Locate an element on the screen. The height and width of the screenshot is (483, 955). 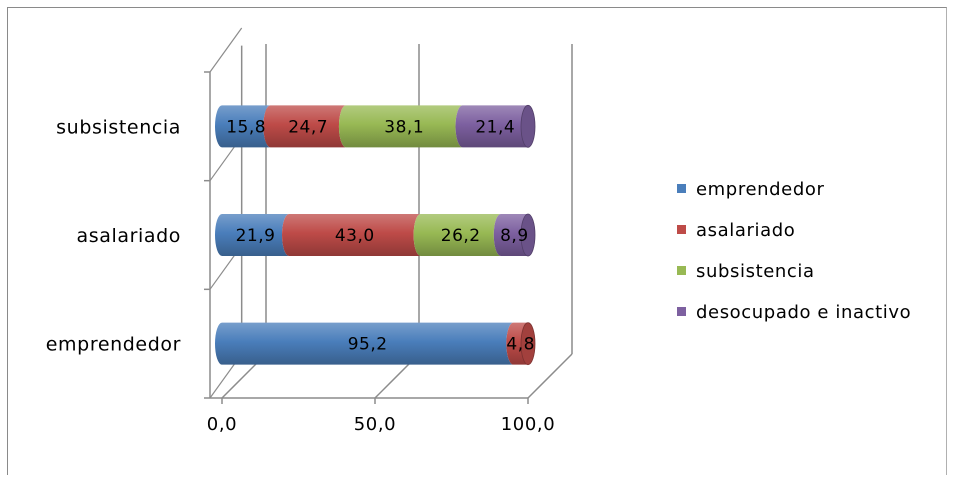
data-label-subsistencia-emprendedor: 15,8 is located at coordinates (246, 127).